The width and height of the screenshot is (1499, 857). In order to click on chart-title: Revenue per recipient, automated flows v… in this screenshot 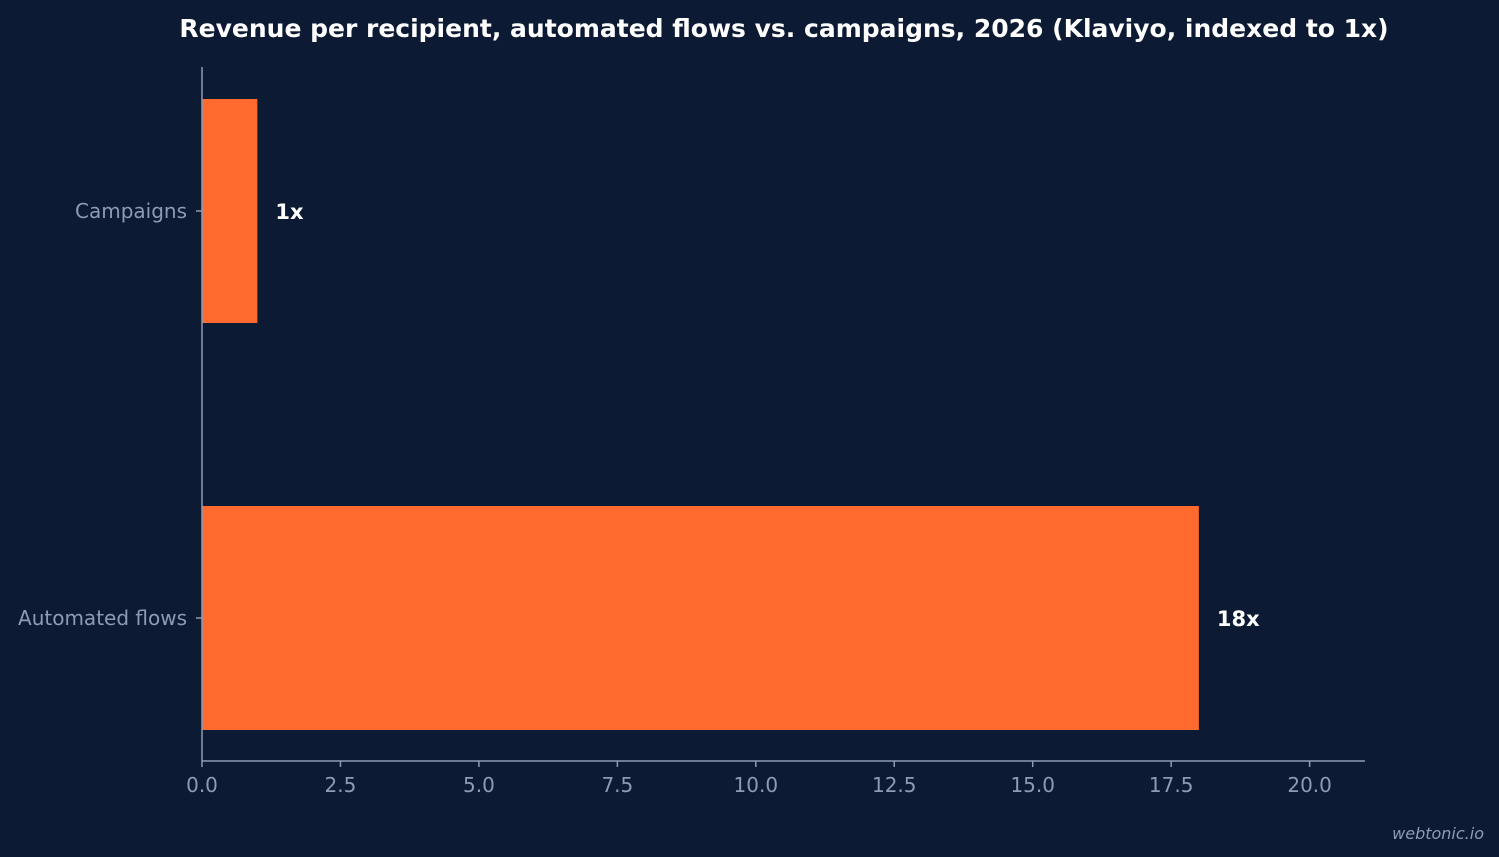, I will do `click(783, 28)`.